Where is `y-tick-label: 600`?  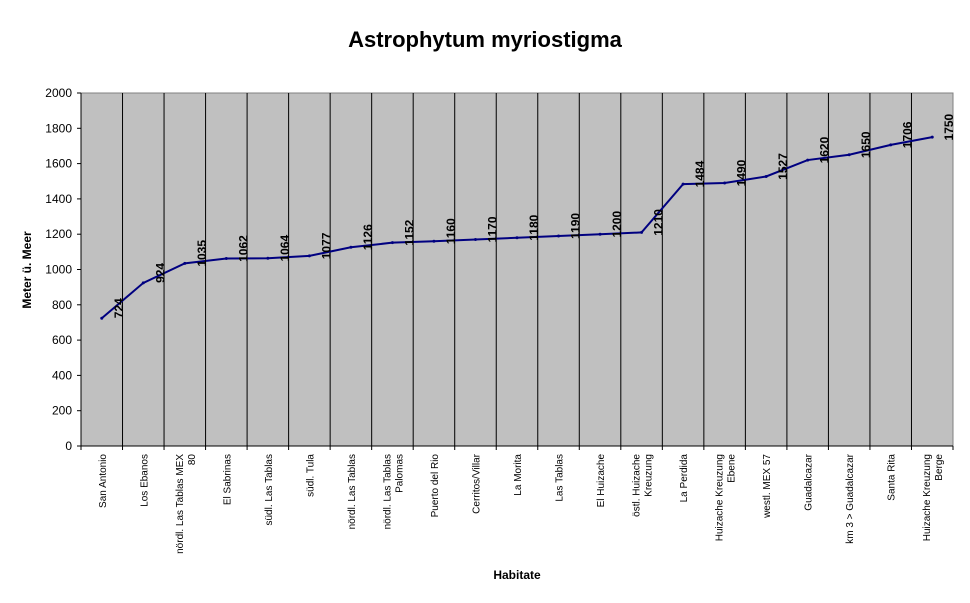 y-tick-label: 600 is located at coordinates (62, 340).